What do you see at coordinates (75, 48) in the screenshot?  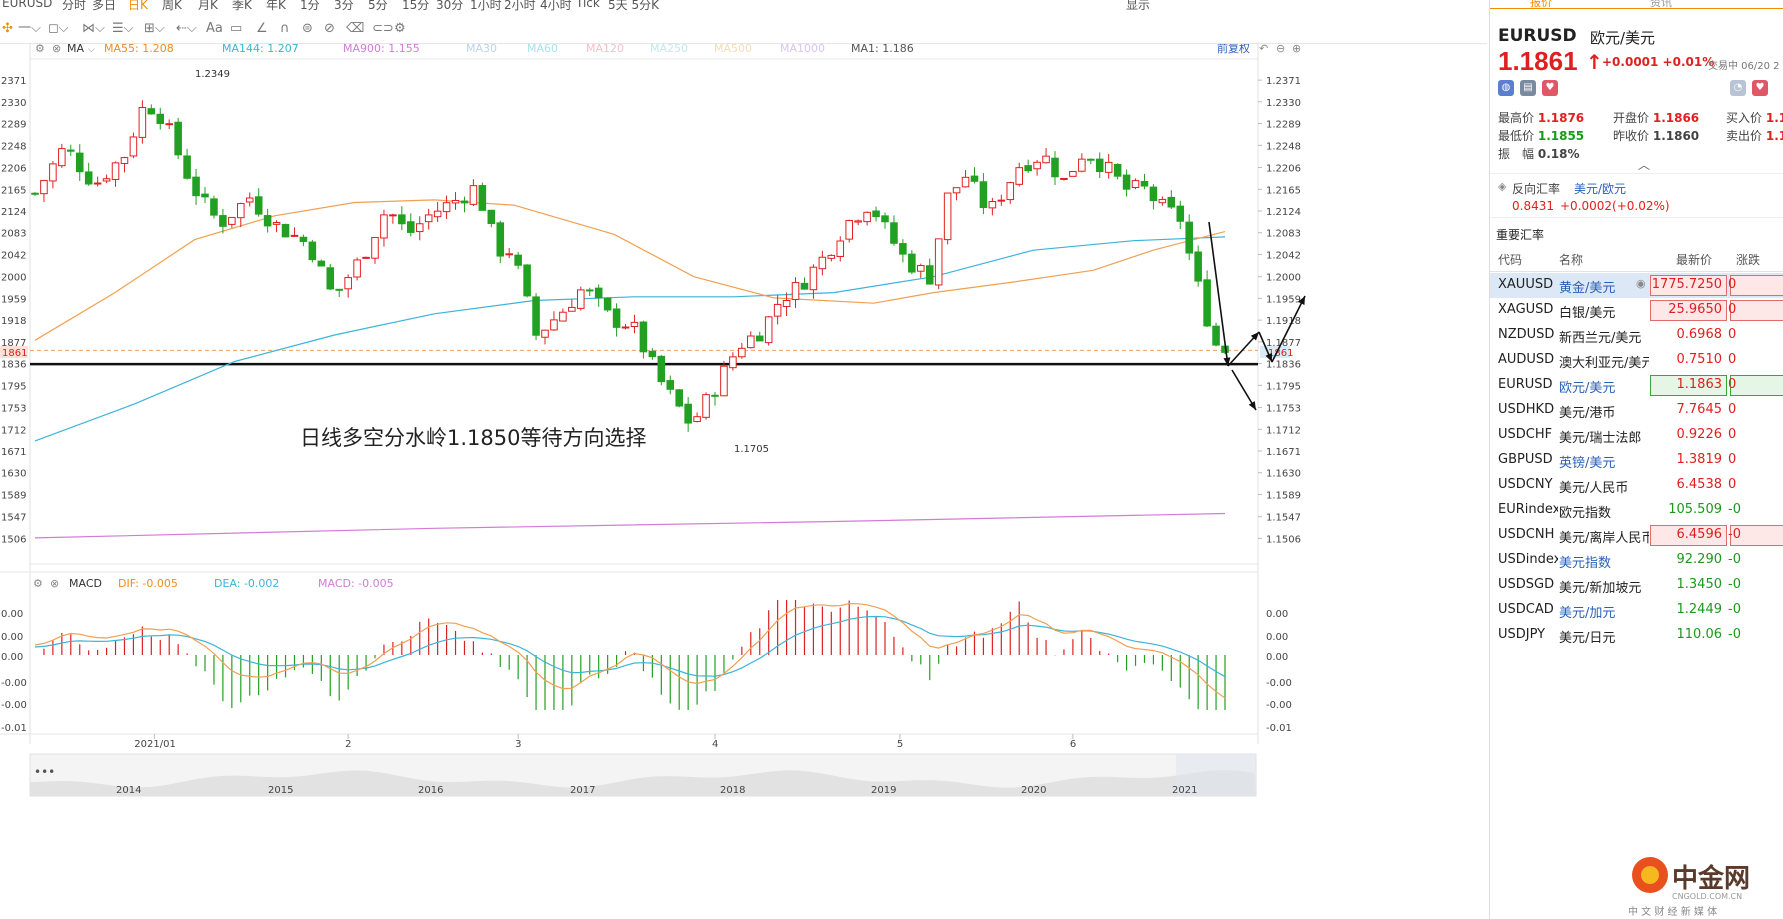 I see `ma-label: MA` at bounding box center [75, 48].